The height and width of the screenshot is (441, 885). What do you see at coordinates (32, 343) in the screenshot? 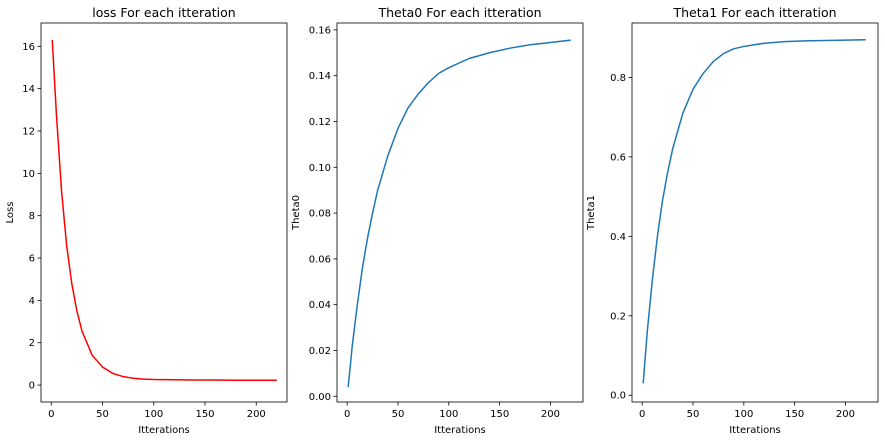
I see `y-tick-label: 2` at bounding box center [32, 343].